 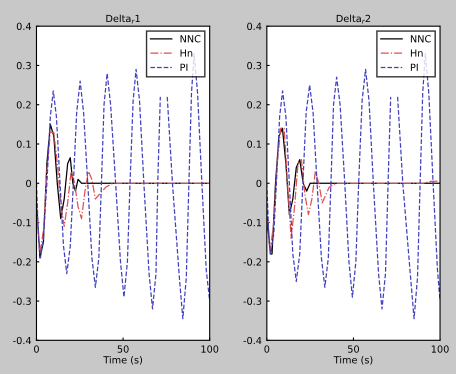 I want to click on chart-title: Delta$_{r}$1, so click(x=123, y=19).